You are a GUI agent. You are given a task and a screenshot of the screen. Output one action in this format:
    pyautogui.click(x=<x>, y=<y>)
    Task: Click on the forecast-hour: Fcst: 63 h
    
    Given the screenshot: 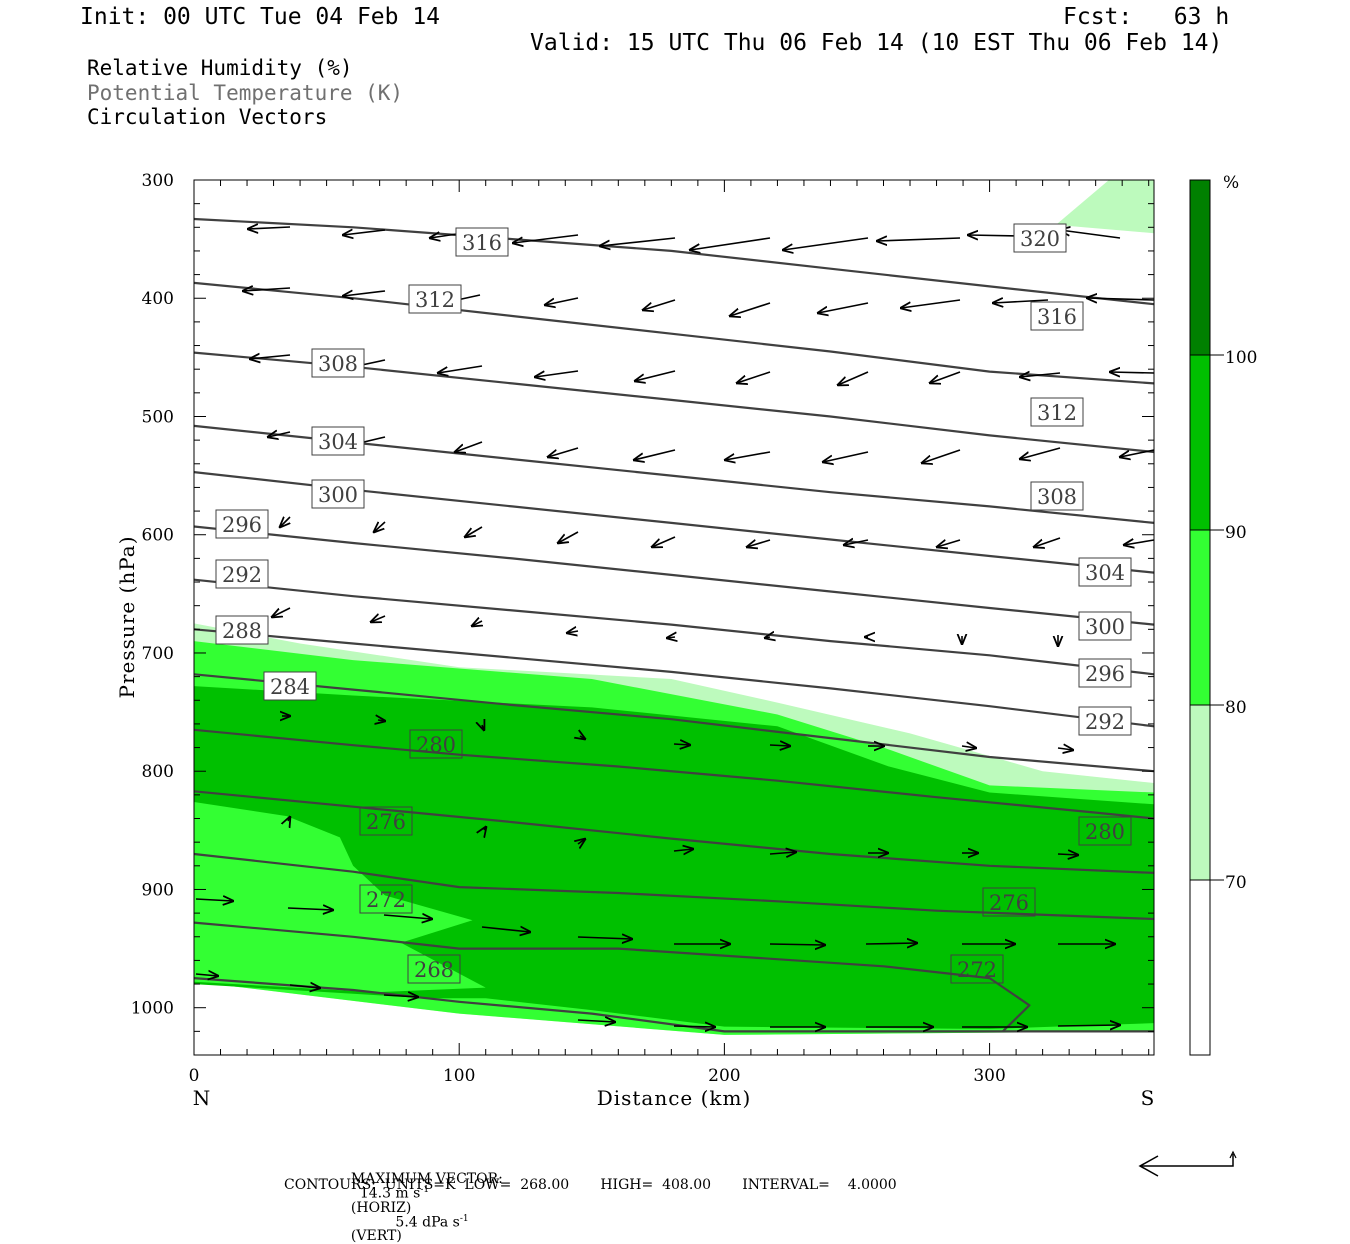 What is the action you would take?
    pyautogui.click(x=1146, y=17)
    